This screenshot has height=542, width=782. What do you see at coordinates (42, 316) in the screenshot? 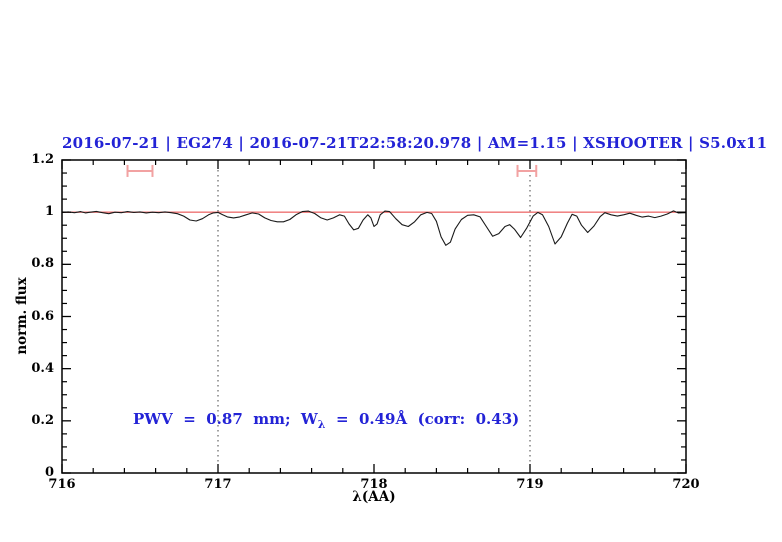
I see `y-tick-label: 0.6` at bounding box center [42, 316].